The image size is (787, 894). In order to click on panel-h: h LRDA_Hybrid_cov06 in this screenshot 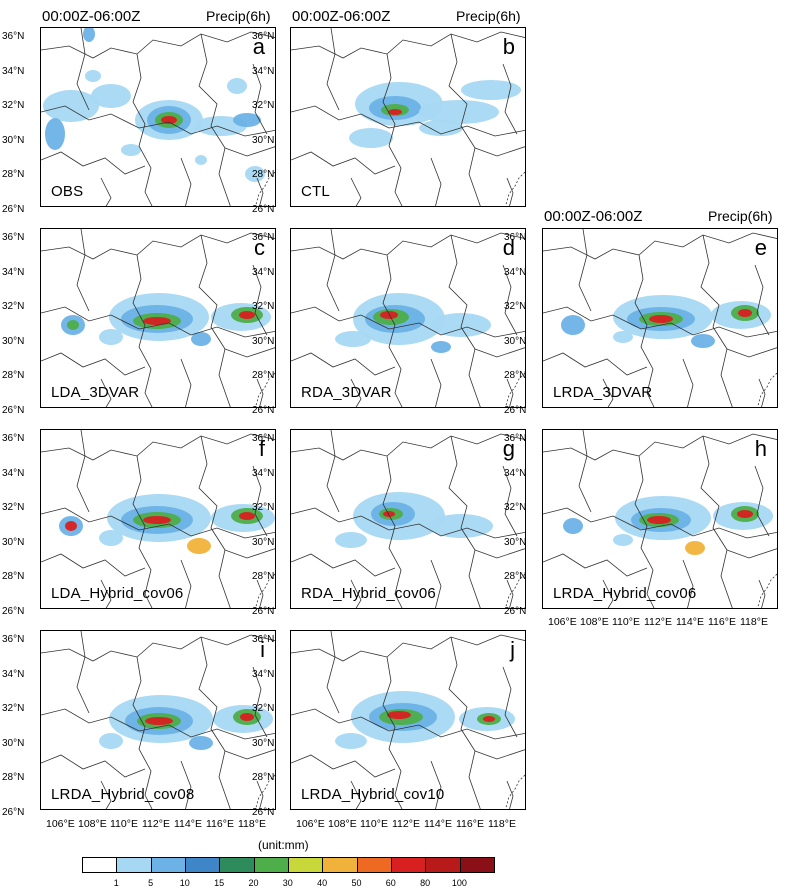, I will do `click(660, 519)`.